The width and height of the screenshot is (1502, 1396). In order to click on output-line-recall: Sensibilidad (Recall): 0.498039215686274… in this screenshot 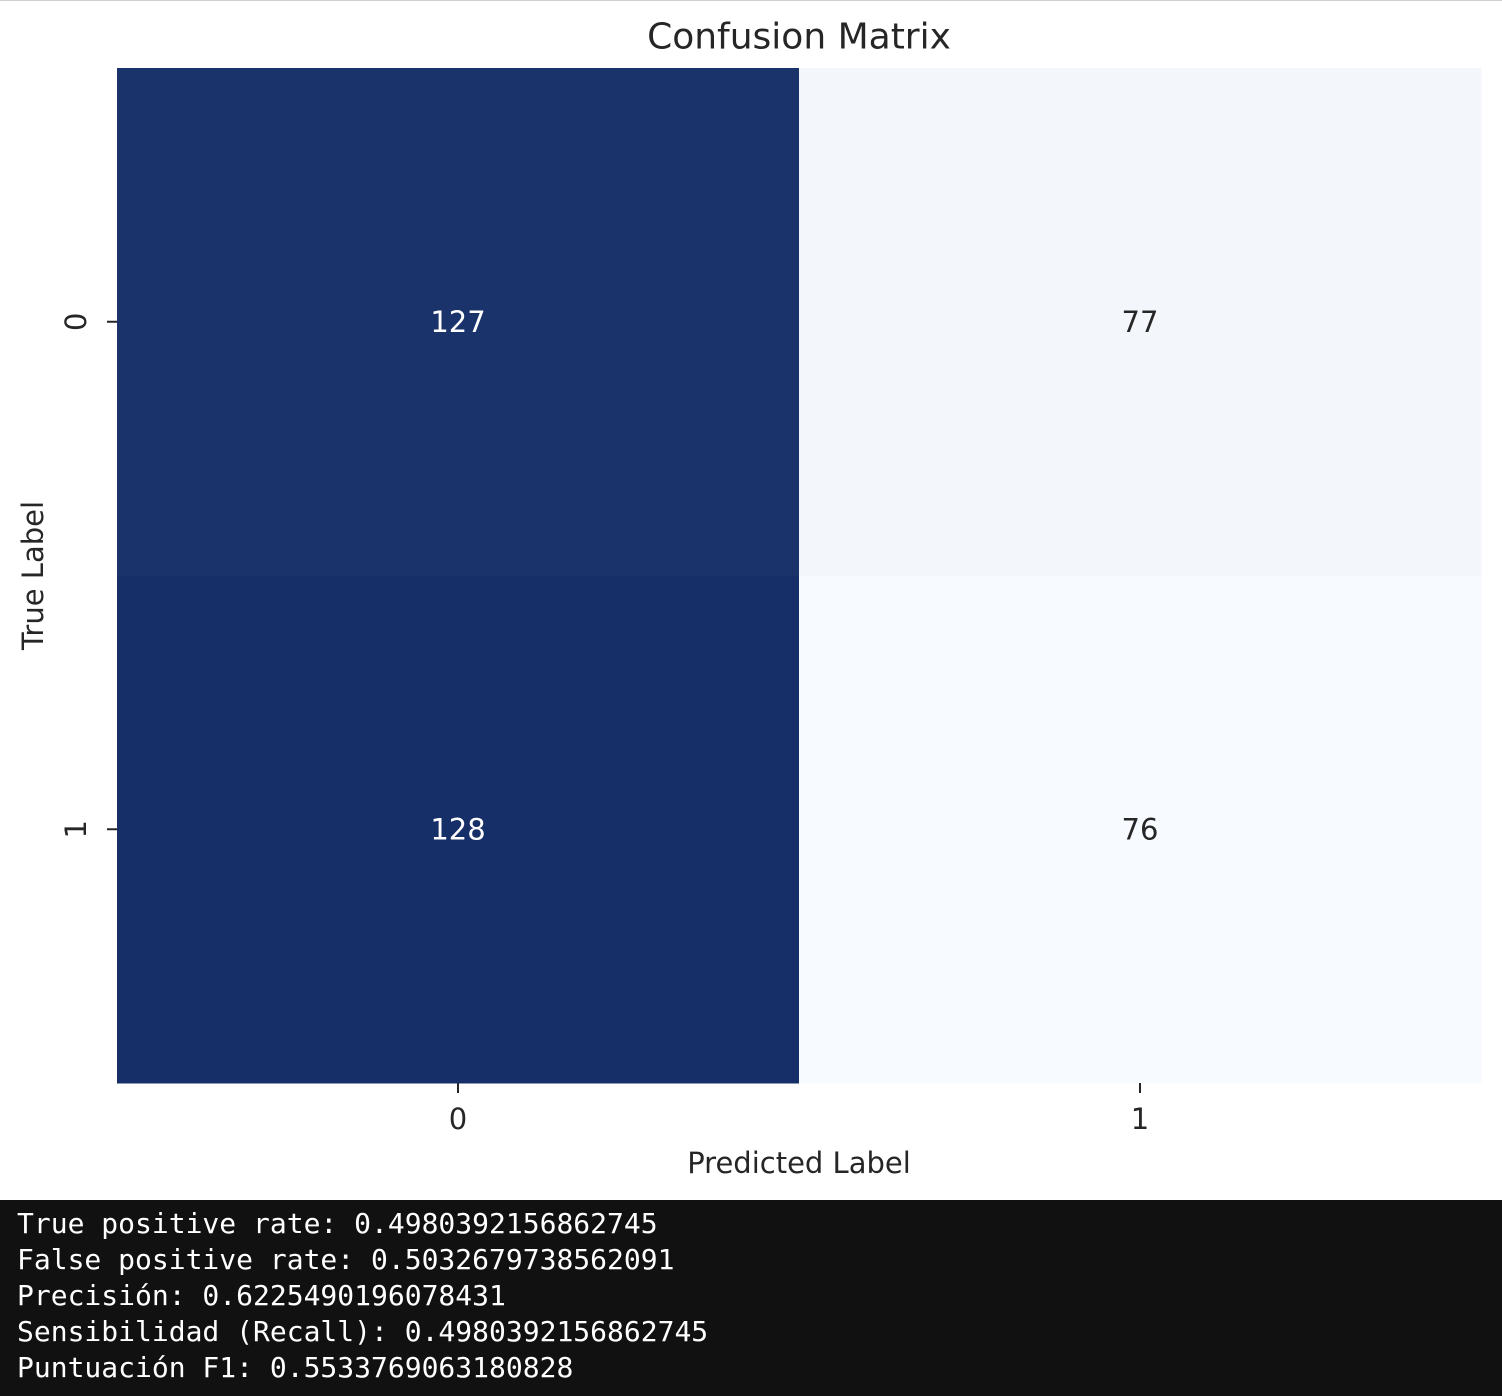, I will do `click(363, 1331)`.